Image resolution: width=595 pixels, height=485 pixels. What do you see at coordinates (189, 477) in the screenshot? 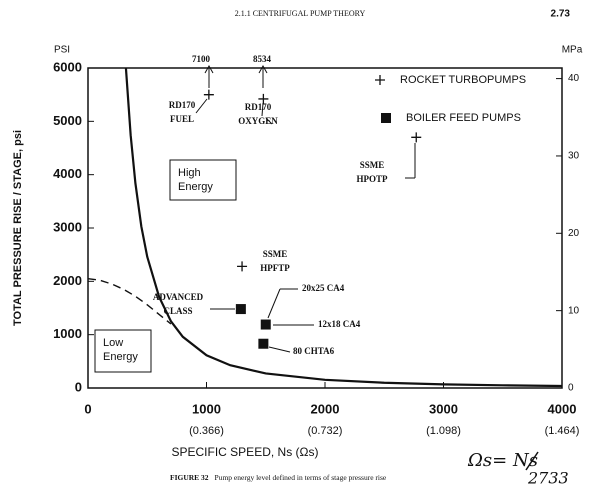
I see `caption-label: FIGURE 32` at bounding box center [189, 477].